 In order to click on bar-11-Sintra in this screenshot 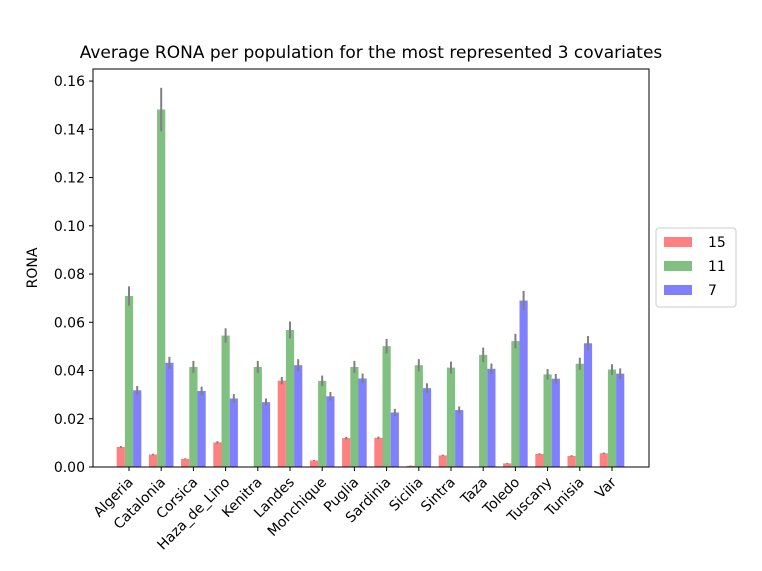, I will do `click(451, 417)`.